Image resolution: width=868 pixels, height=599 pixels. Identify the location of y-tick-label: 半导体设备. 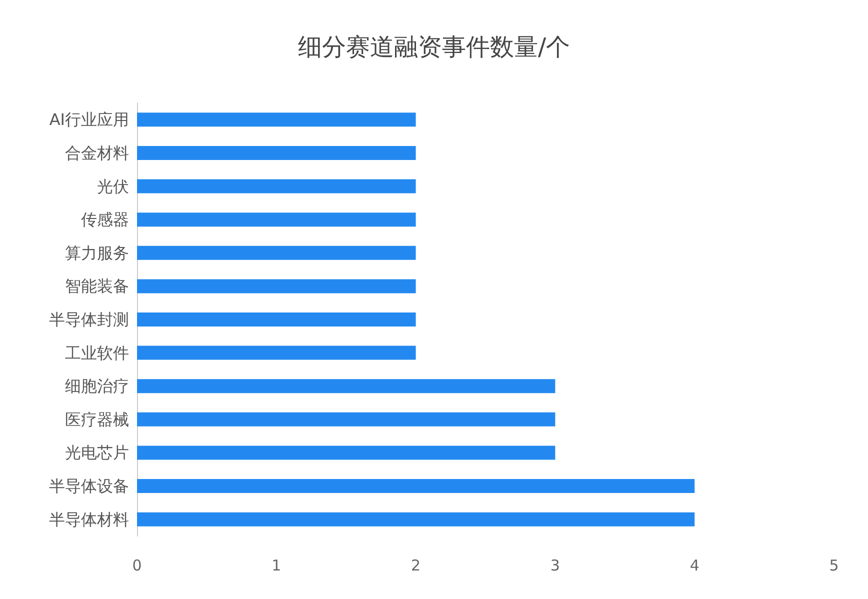
(89, 486).